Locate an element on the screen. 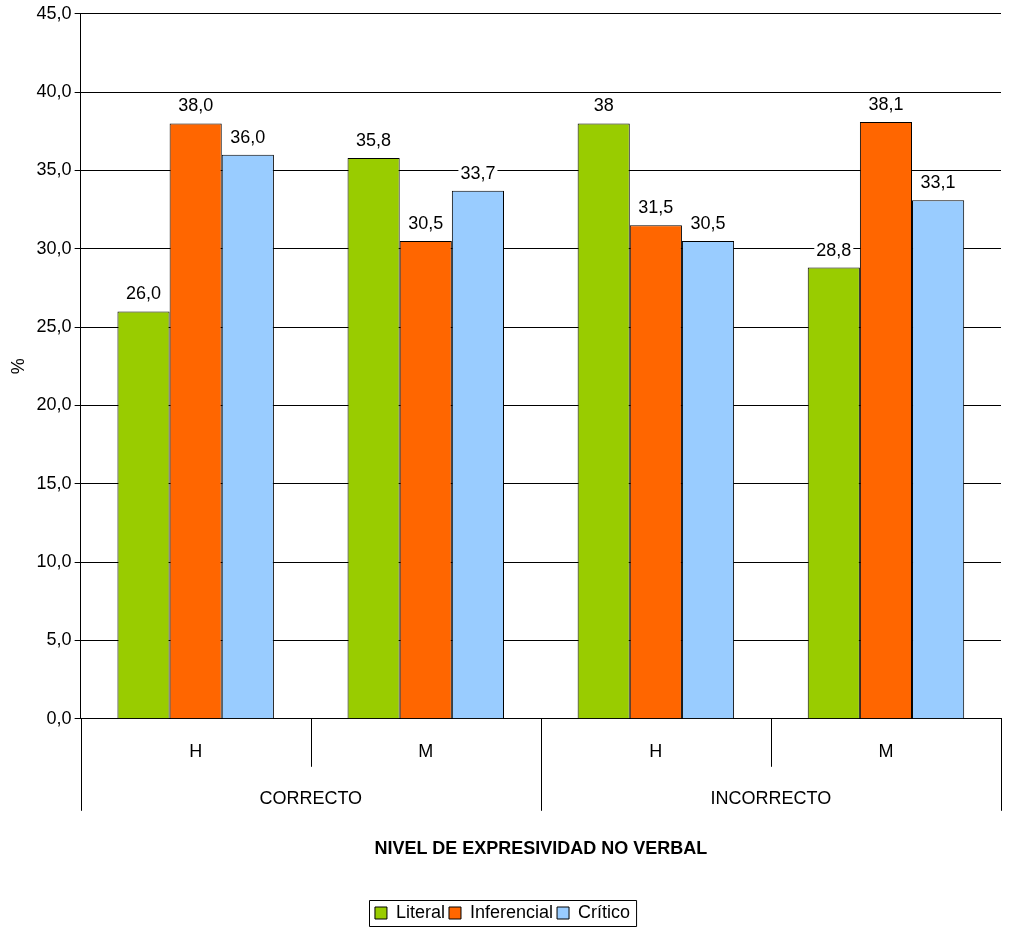  y-tick-label: 20,0 is located at coordinates (54, 404).